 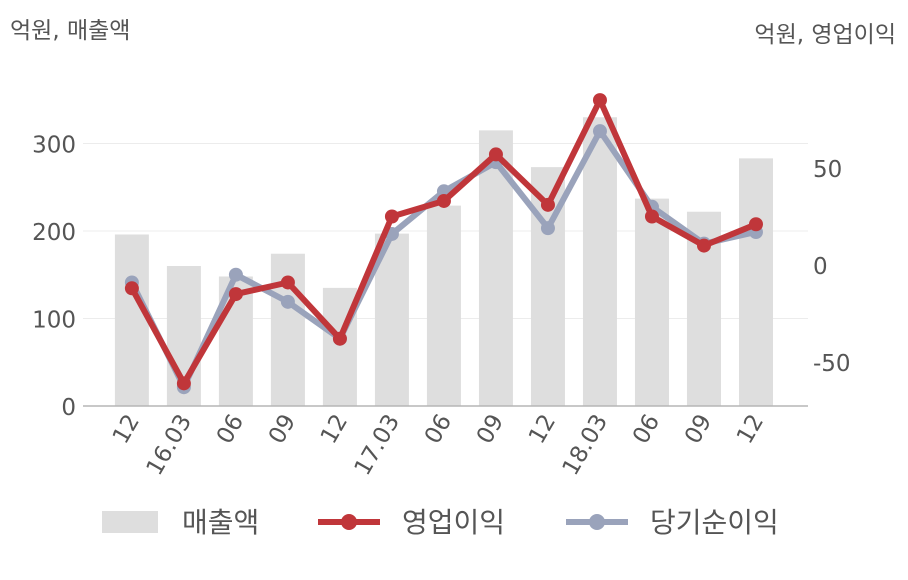 I want to click on point-당기순이익-9, so click(x=599, y=131).